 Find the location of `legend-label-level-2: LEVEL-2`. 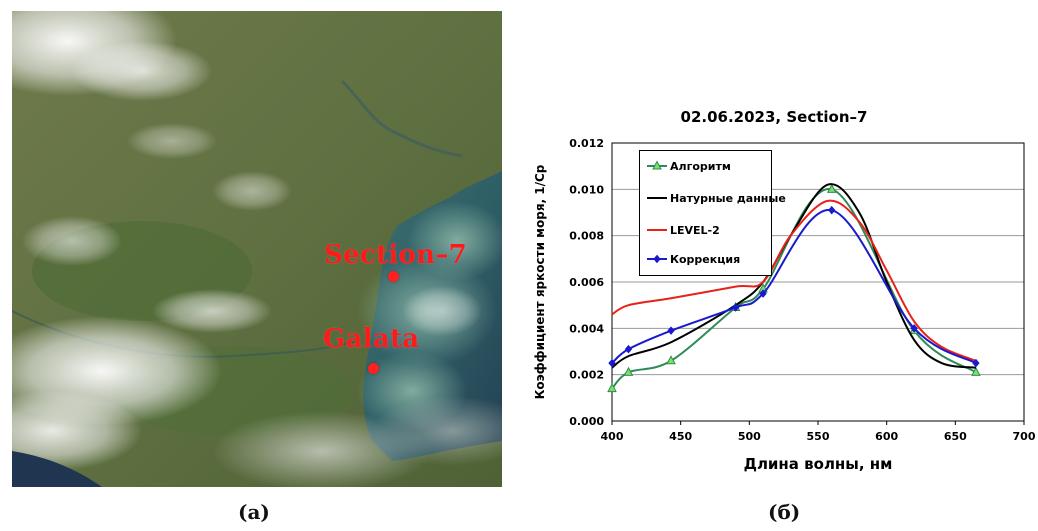

legend-label-level-2: LEVEL-2 is located at coordinates (695, 230).